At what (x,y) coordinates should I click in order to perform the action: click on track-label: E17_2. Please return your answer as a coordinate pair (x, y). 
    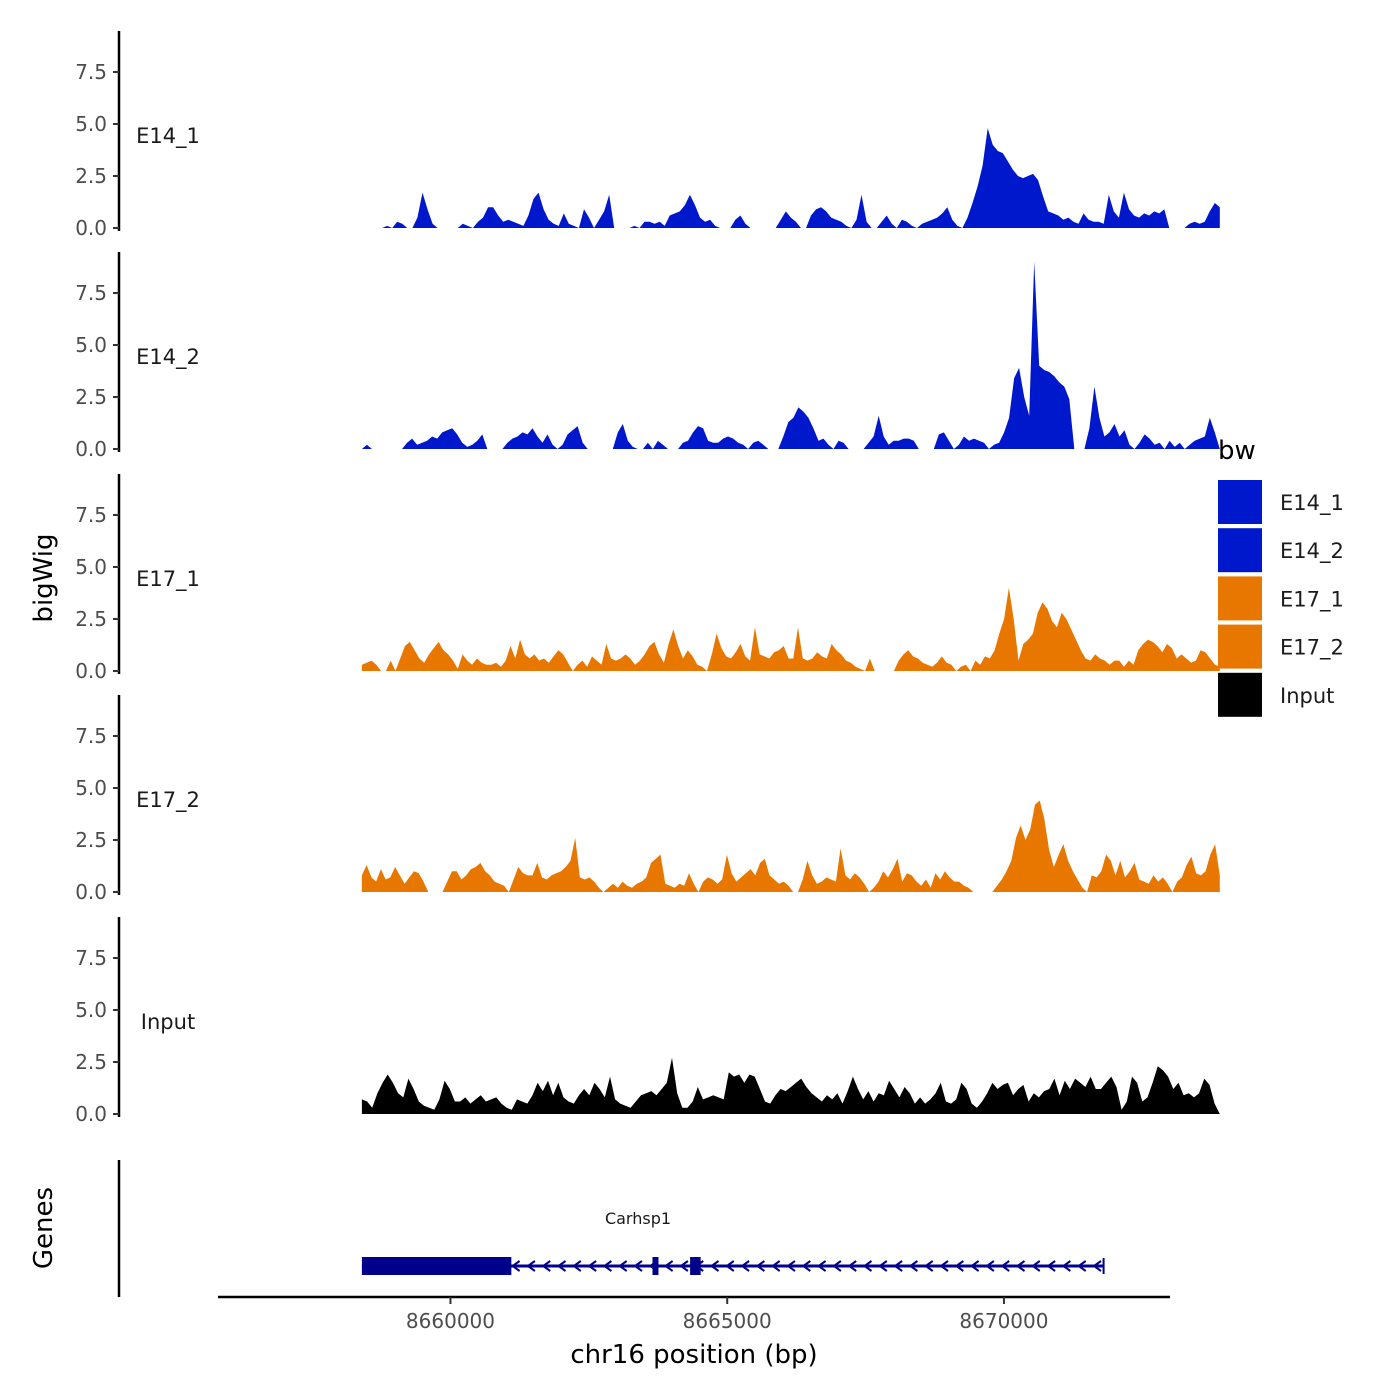
    Looking at the image, I should click on (168, 800).